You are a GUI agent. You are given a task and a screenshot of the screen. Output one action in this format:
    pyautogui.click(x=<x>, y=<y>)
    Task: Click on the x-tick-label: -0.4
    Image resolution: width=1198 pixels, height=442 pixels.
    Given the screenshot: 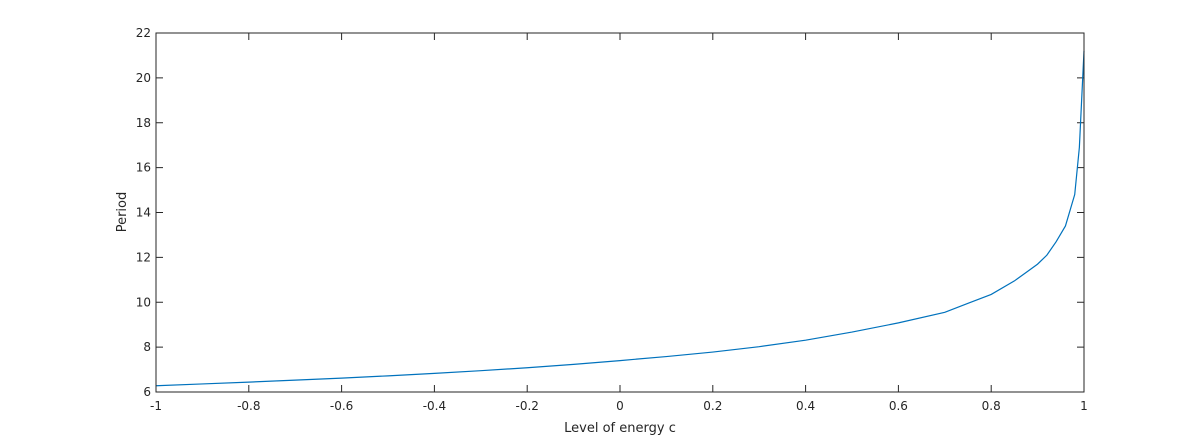 What is the action you would take?
    pyautogui.click(x=434, y=406)
    